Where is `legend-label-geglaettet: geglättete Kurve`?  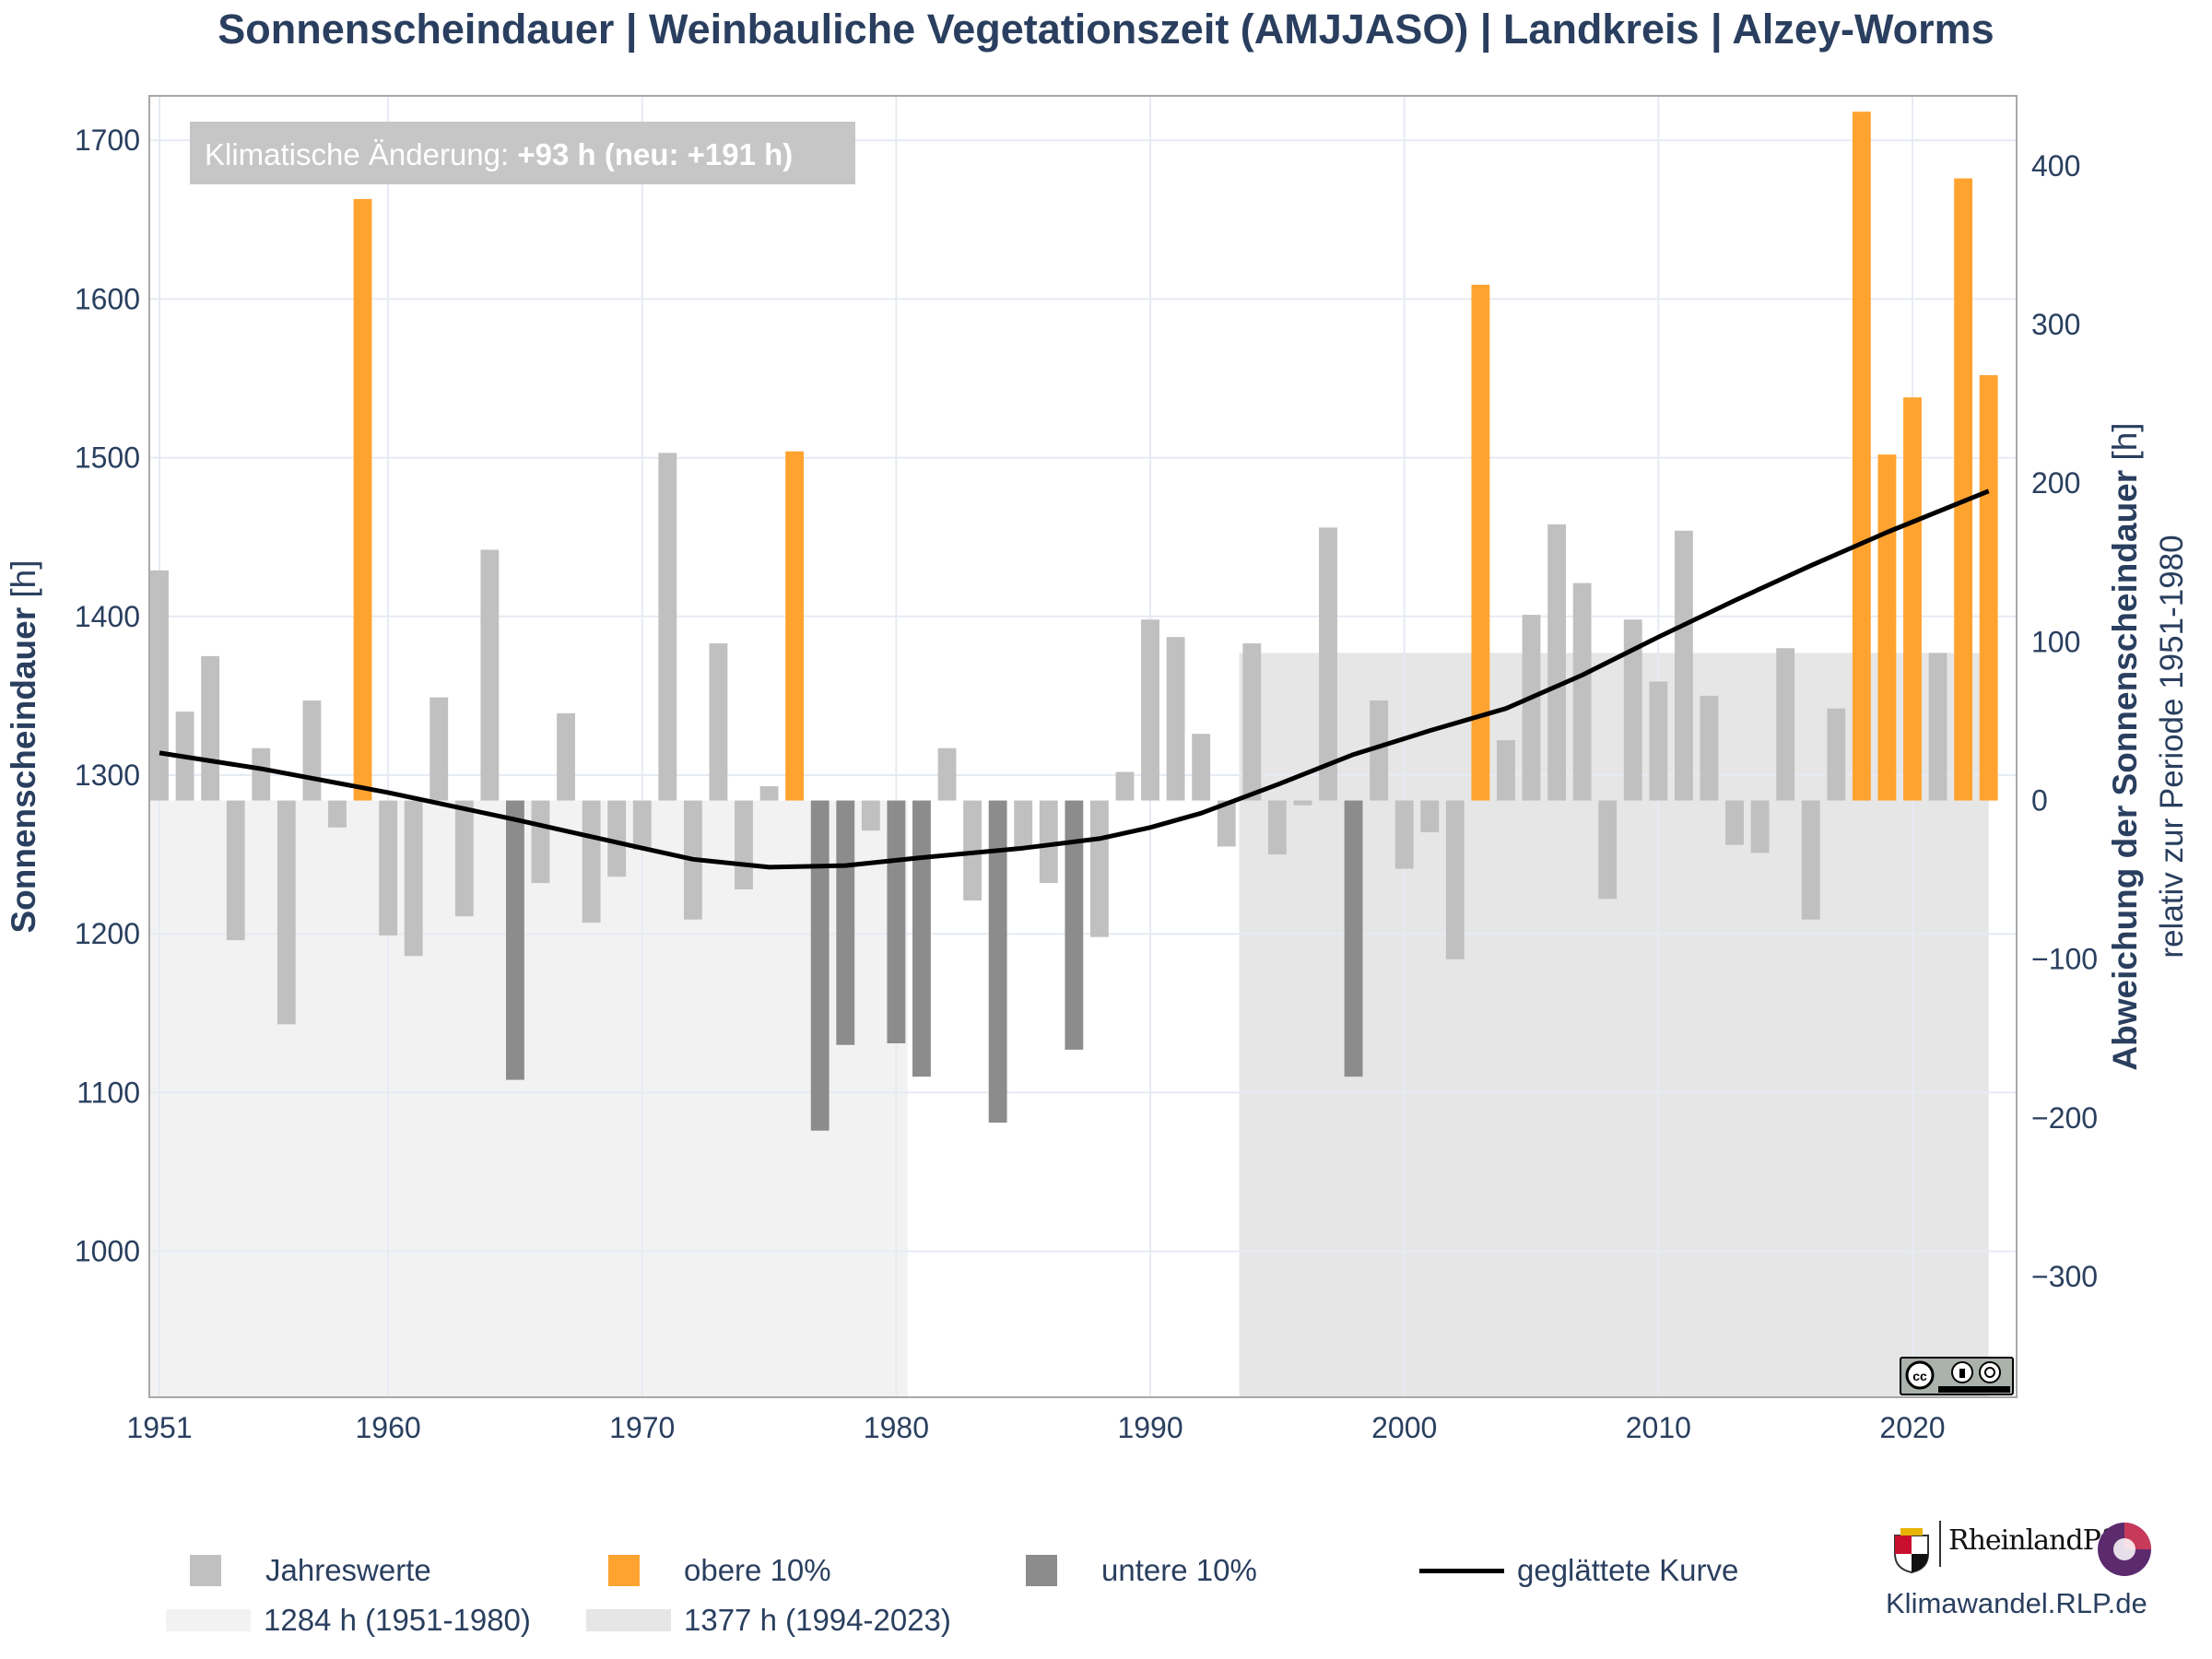
legend-label-geglaettet: geglättete Kurve is located at coordinates (1628, 1570).